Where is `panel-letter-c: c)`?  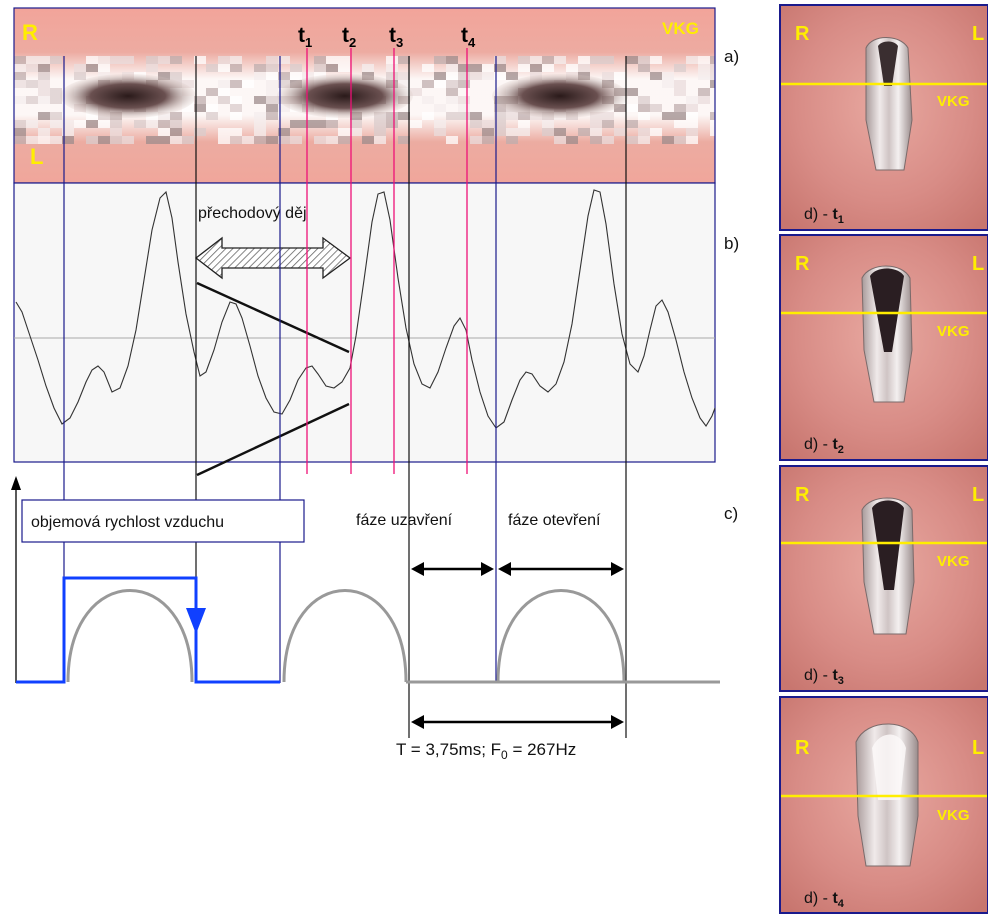
panel-letter-c: c) is located at coordinates (731, 513).